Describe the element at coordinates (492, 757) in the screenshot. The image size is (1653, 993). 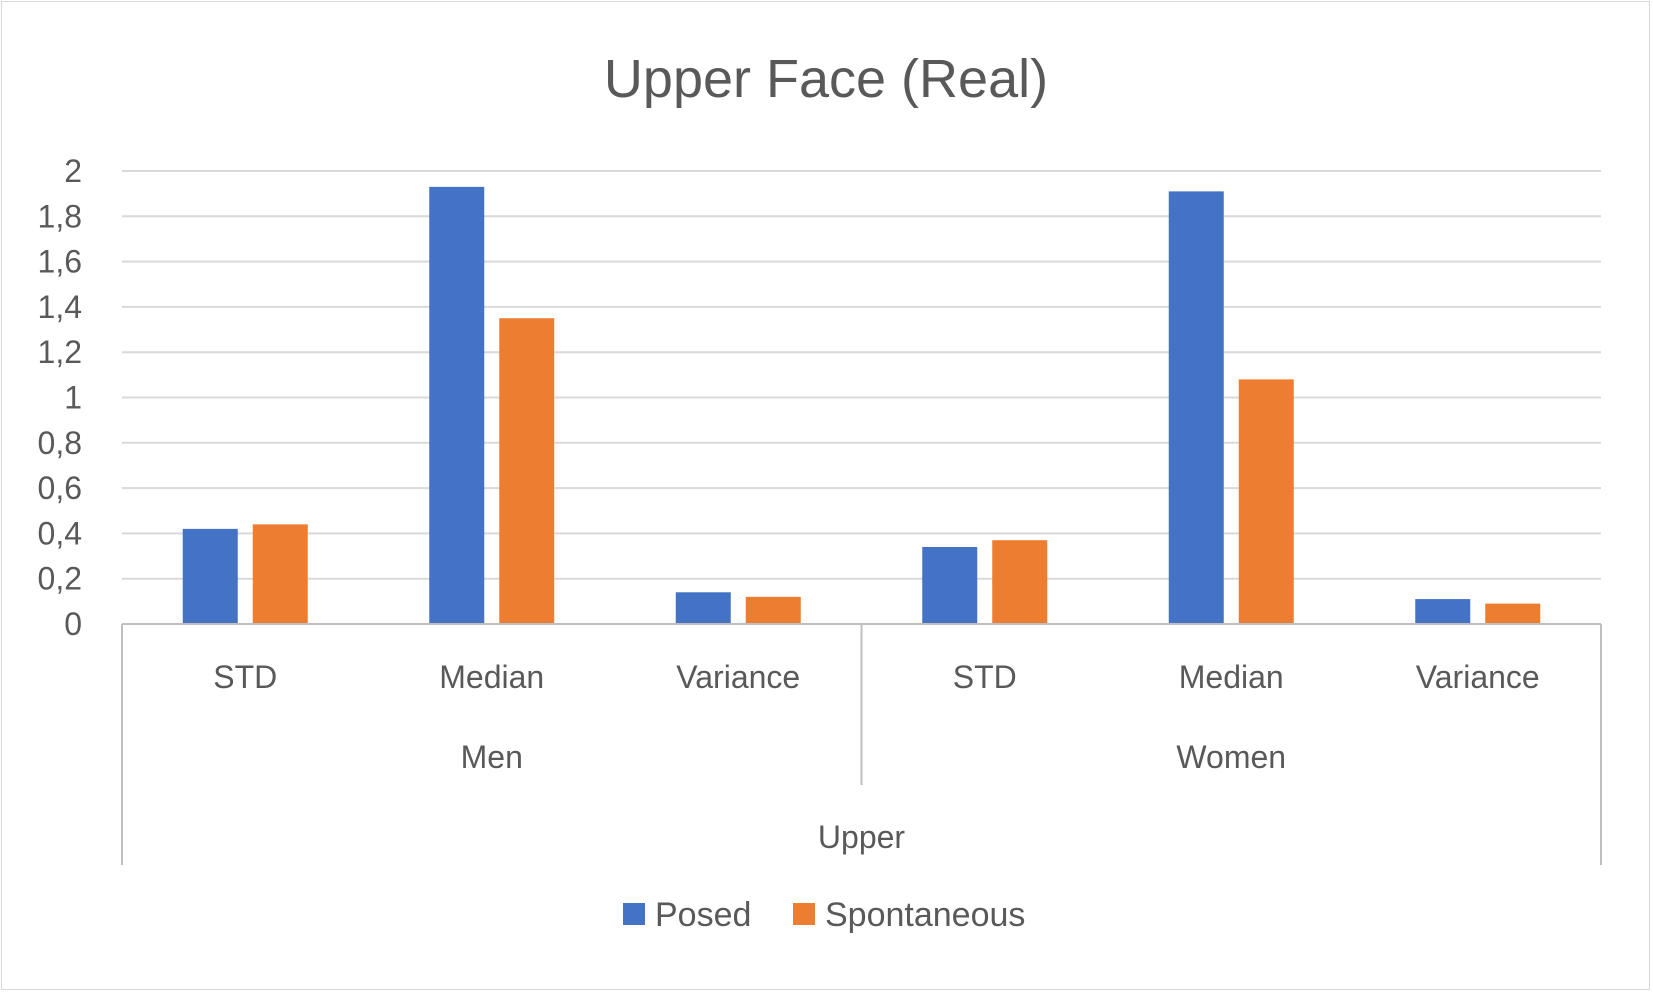
I see `group-label: Men` at that location.